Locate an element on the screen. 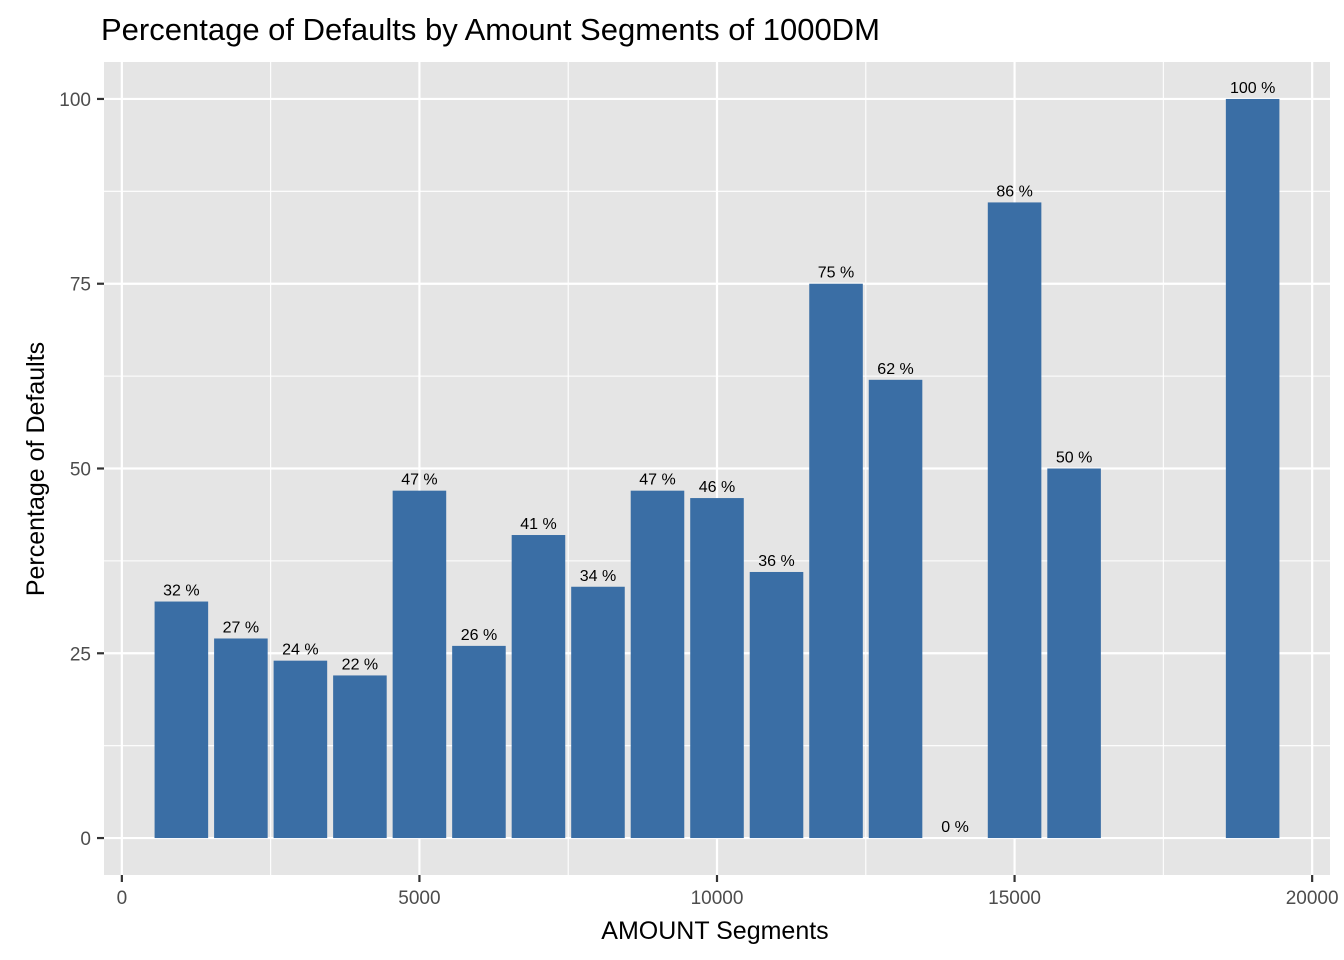 Image resolution: width=1344 pixels, height=960 pixels. y-tick-label: 50 is located at coordinates (80, 470).